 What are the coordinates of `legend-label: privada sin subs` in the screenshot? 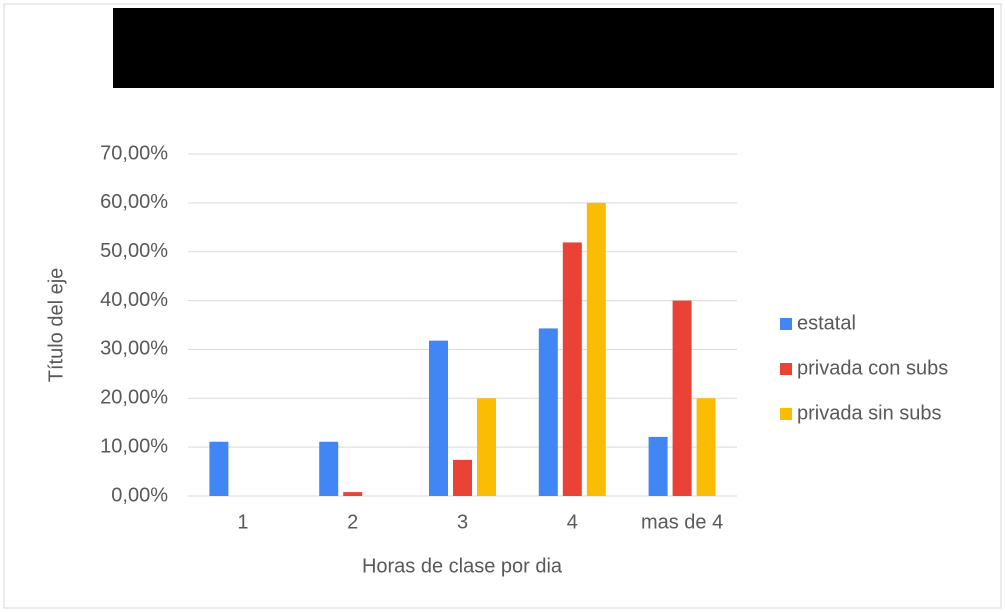 It's located at (869, 413).